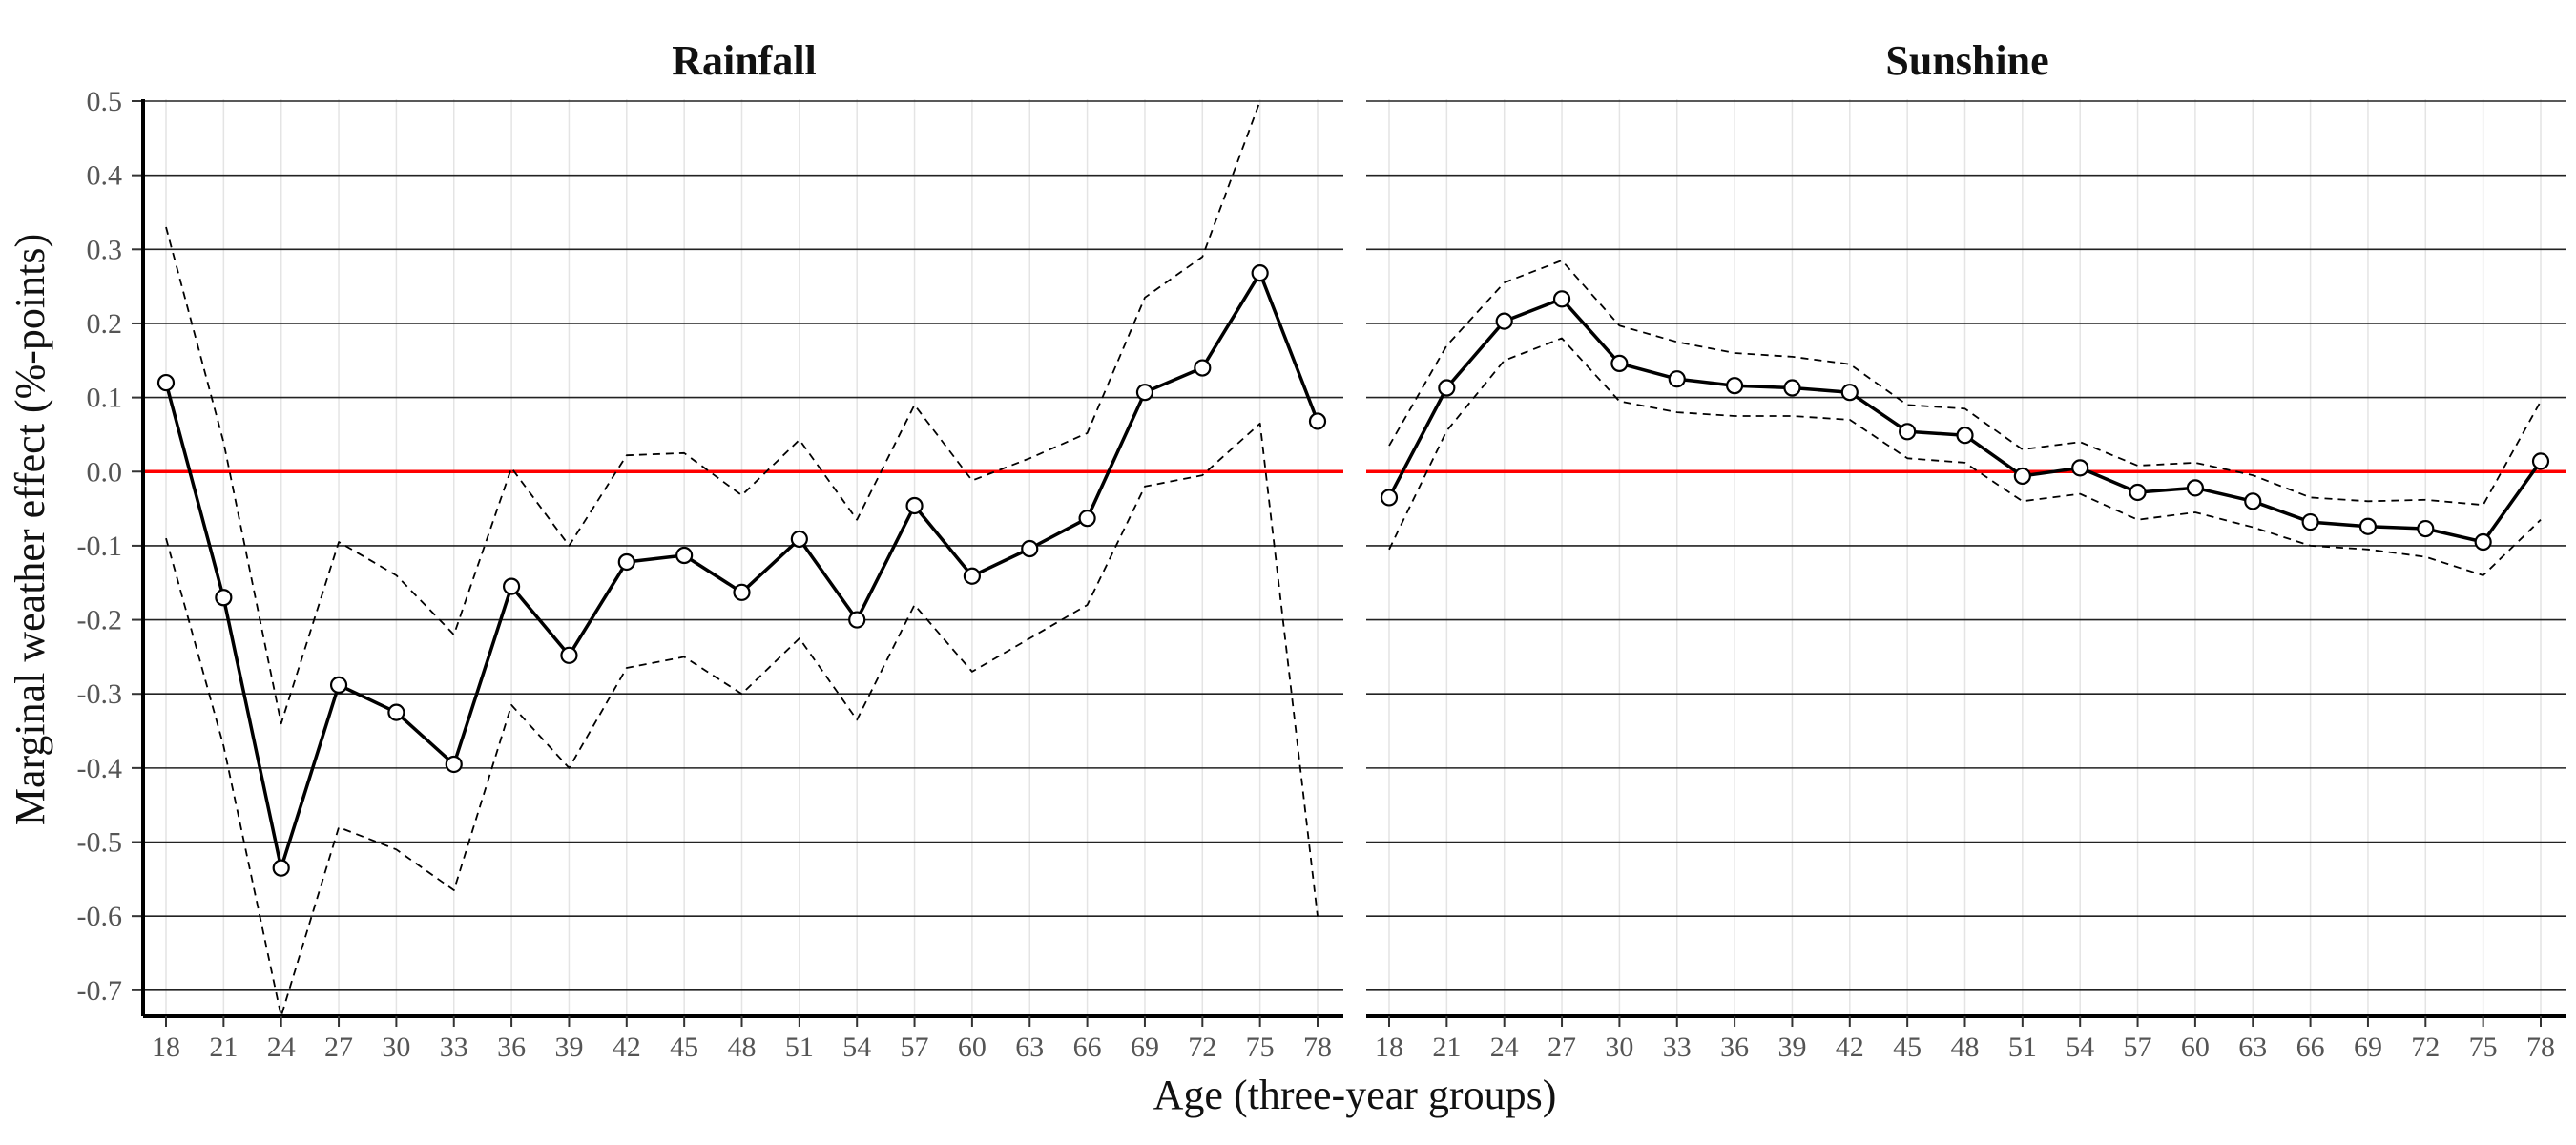 The width and height of the screenshot is (2576, 1145). What do you see at coordinates (1029, 1047) in the screenshot?
I see `x-tick-label: 63` at bounding box center [1029, 1047].